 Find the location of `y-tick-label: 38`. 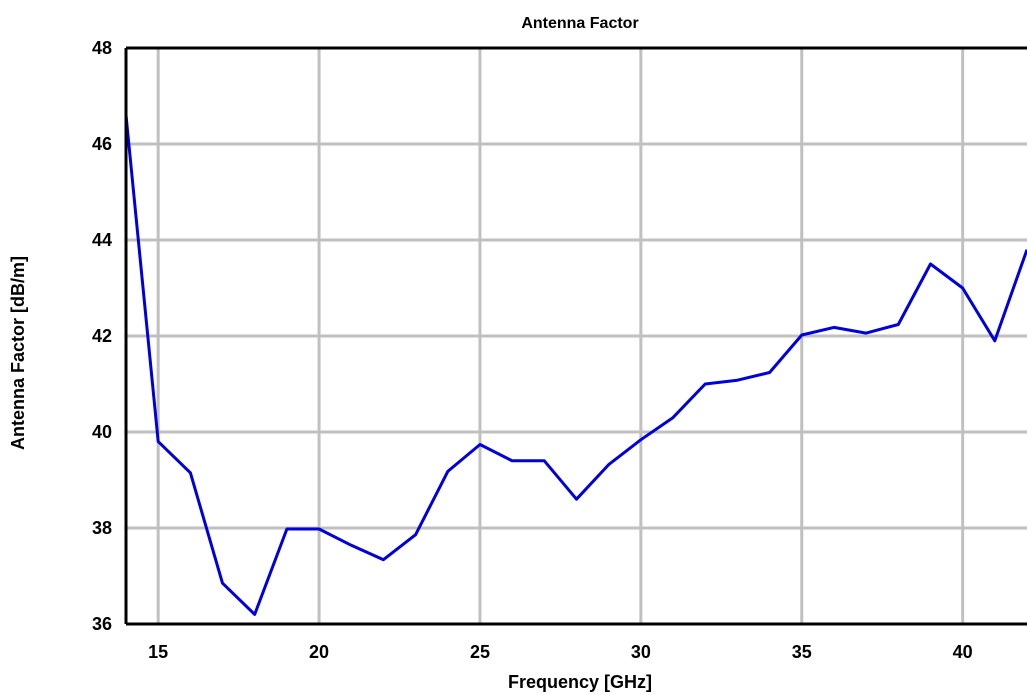

y-tick-label: 38 is located at coordinates (102, 528).